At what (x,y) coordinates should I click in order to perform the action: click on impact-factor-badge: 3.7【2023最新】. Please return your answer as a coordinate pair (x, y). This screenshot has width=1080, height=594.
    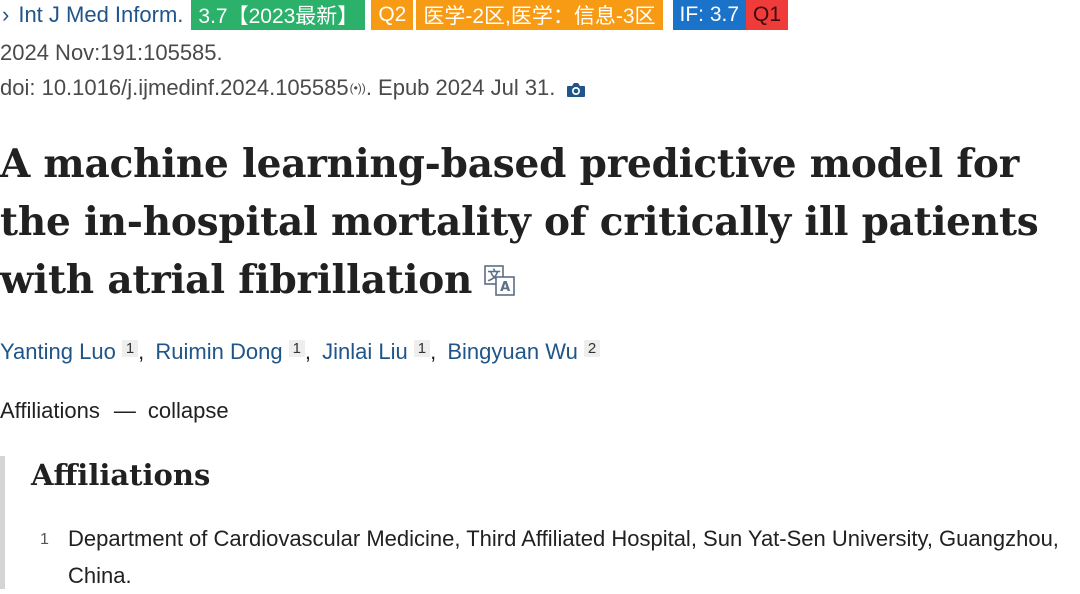
    Looking at the image, I should click on (278, 15).